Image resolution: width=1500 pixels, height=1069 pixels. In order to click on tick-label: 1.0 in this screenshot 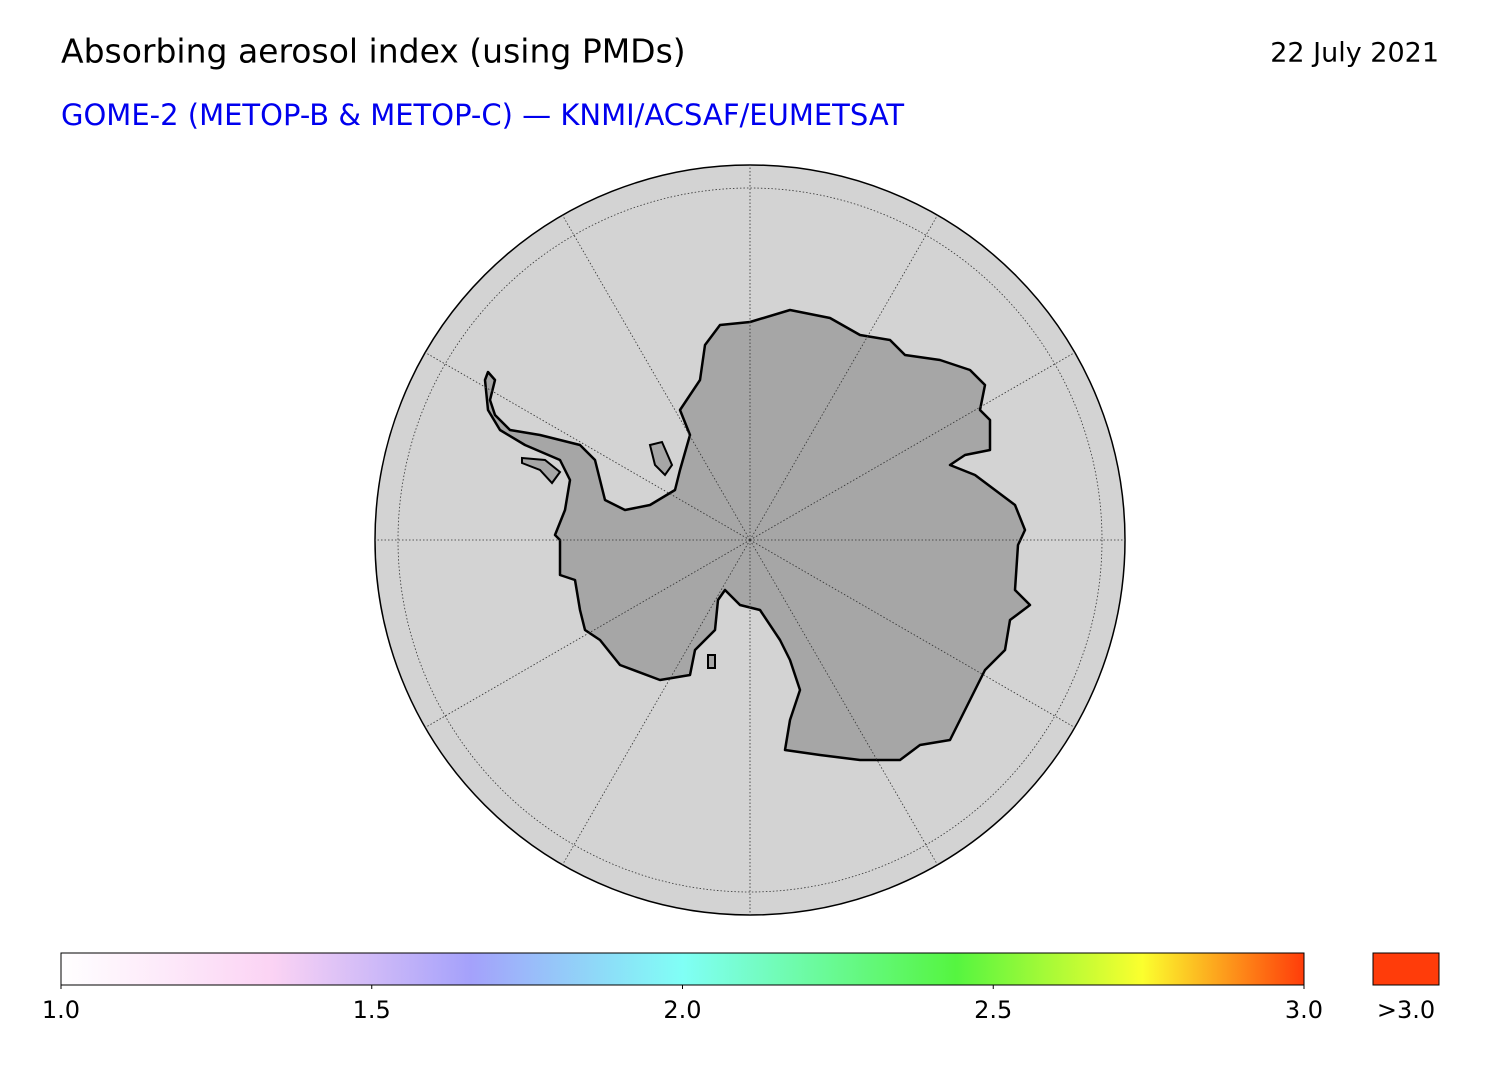, I will do `click(61, 1010)`.